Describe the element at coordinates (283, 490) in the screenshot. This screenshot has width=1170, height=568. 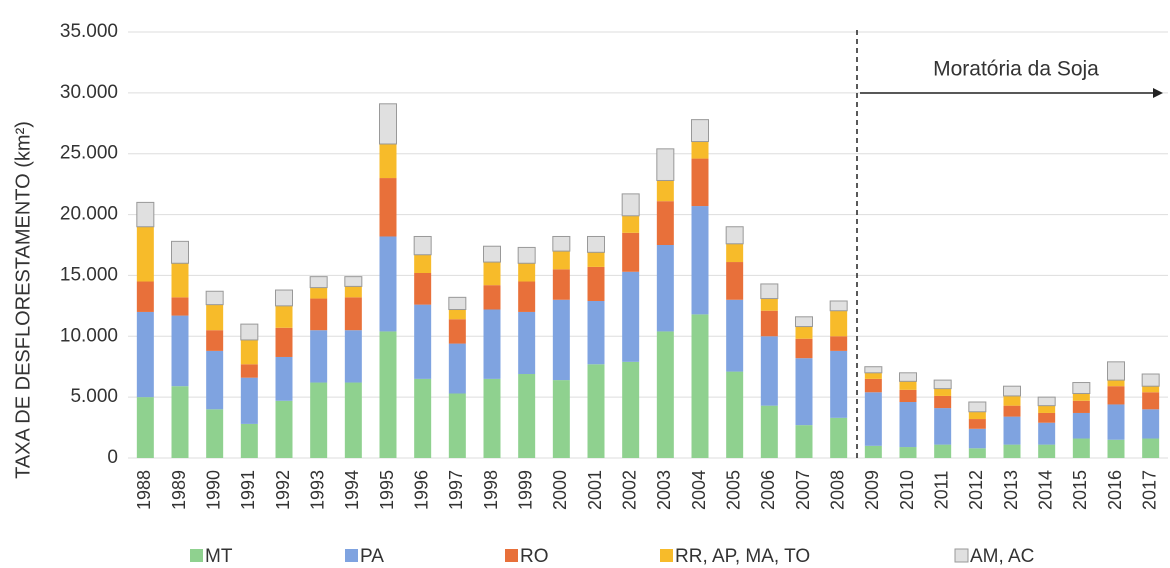
I see `x-tick-label: 1992` at that location.